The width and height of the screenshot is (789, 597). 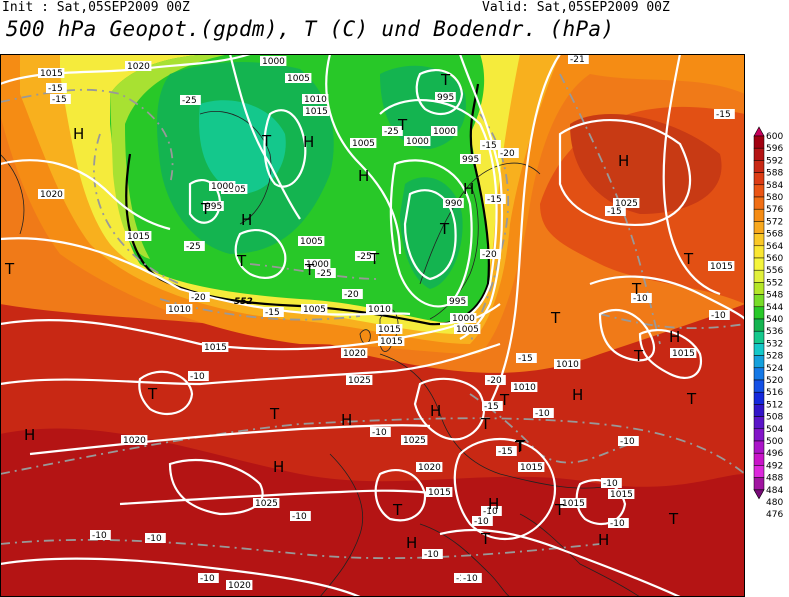 I want to click on contour-552-label: 552, so click(x=243, y=302).